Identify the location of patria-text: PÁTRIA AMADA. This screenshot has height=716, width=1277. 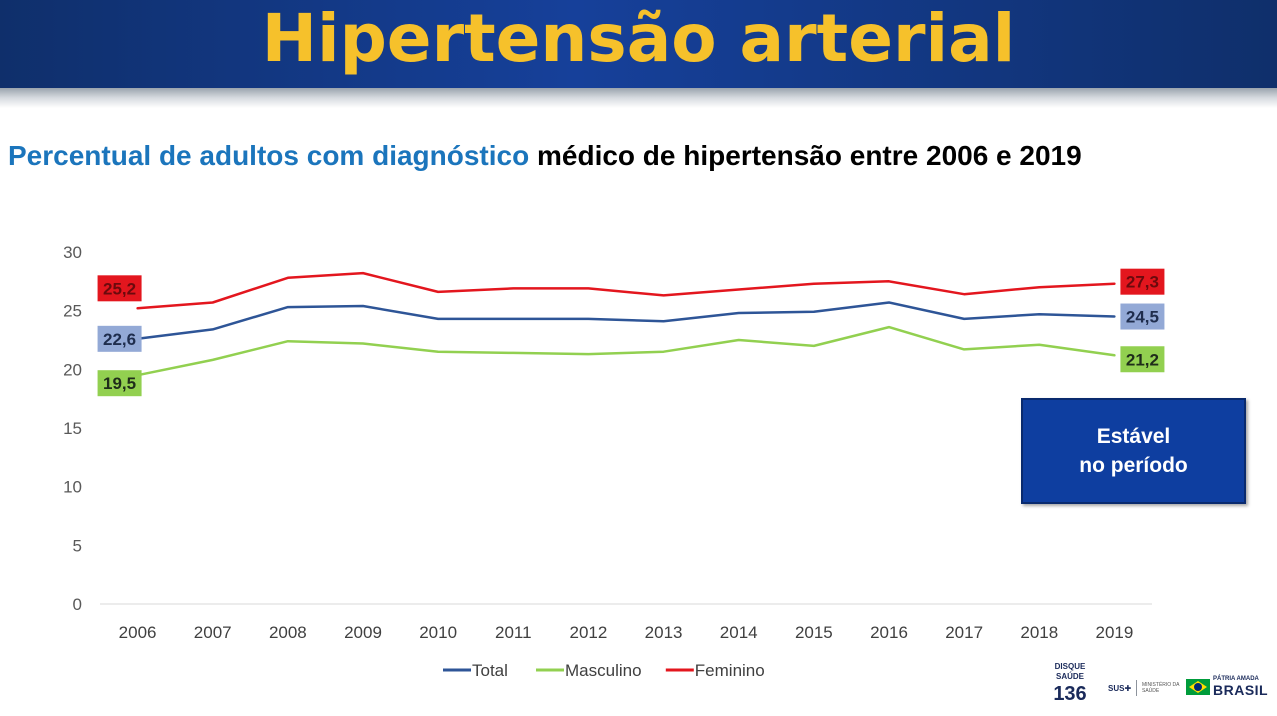
(1236, 679).